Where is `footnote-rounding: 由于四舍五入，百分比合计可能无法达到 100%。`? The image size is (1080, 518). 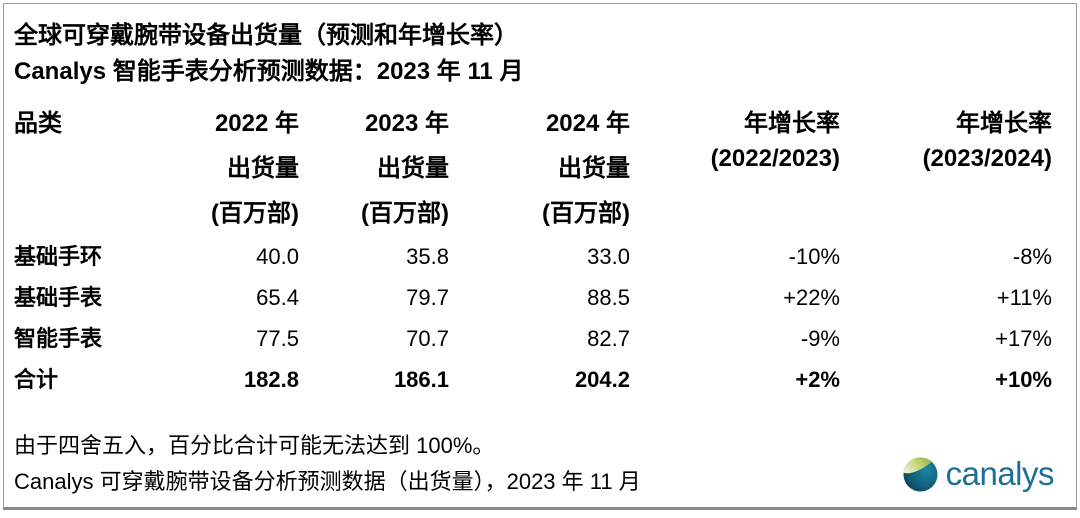
footnote-rounding: 由于四舍五入，百分比合计可能无法达到 100%。 is located at coordinates (254, 445).